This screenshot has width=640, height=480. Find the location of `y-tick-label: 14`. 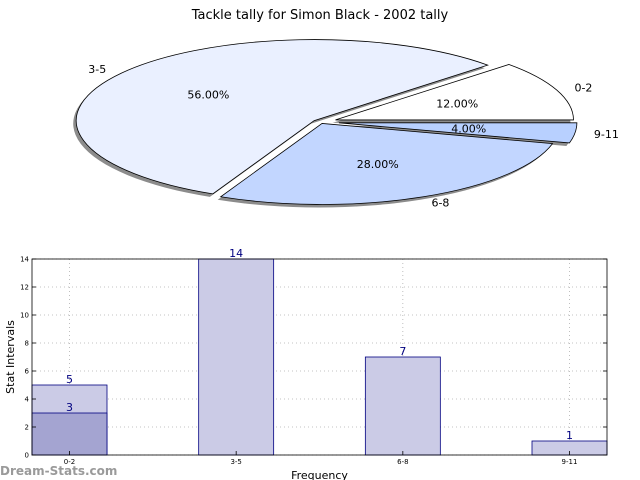

y-tick-label: 14 is located at coordinates (24, 260).